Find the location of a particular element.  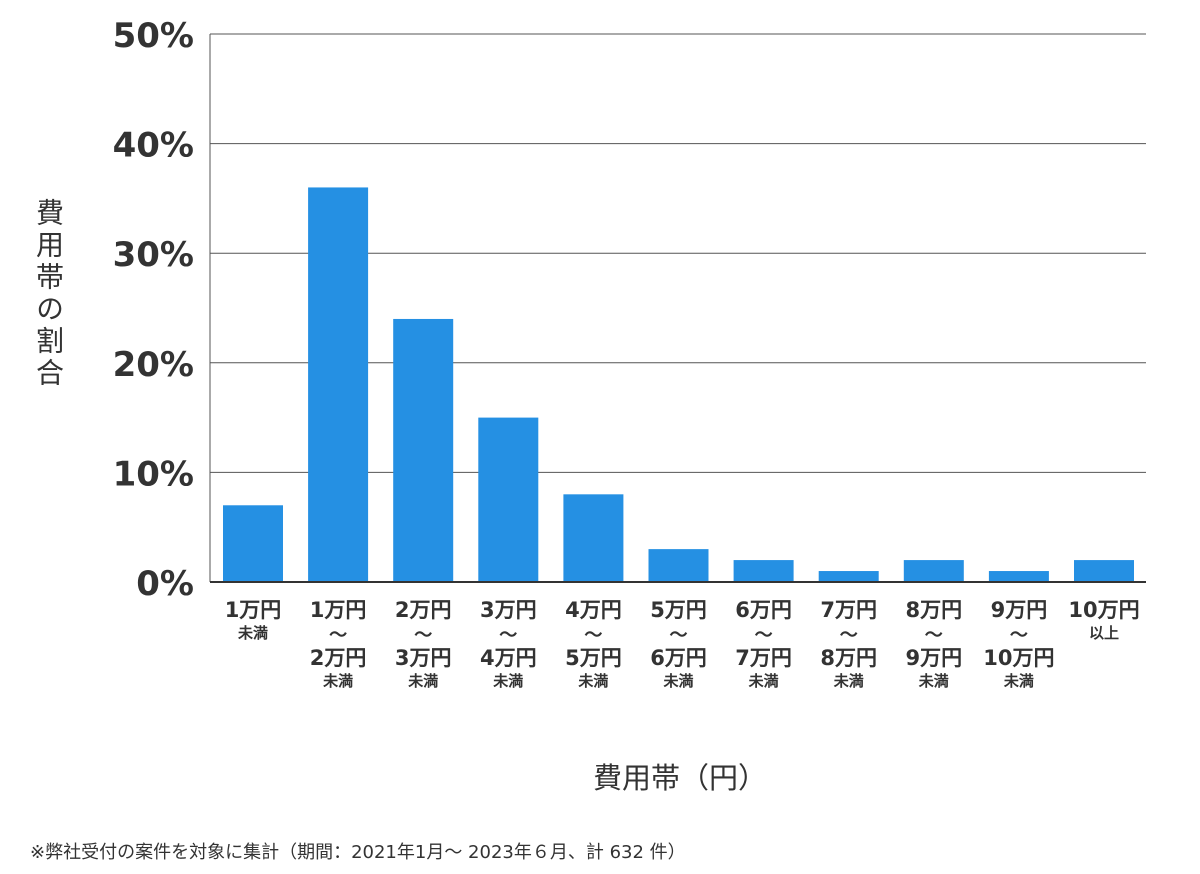

y-tick-label: 30% is located at coordinates (153, 255).